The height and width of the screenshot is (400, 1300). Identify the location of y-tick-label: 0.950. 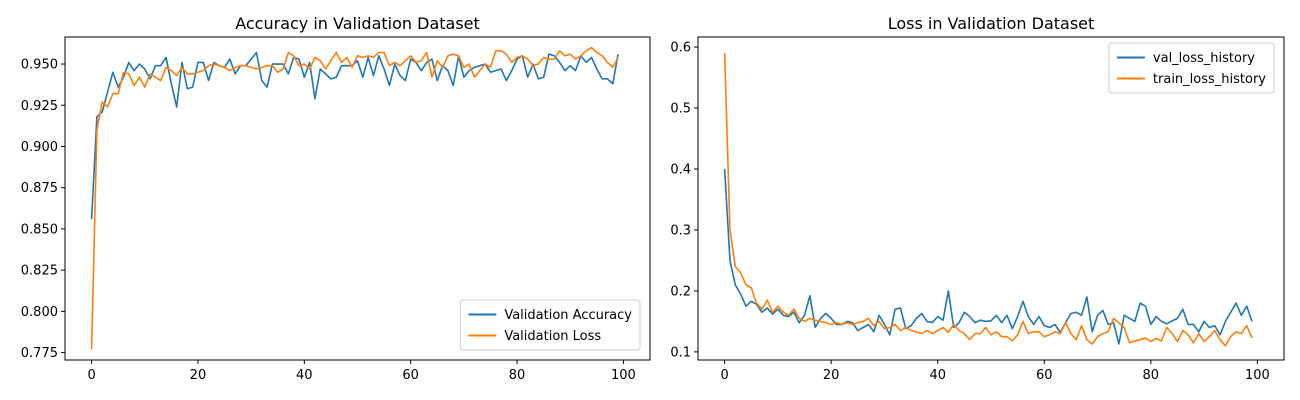
(39, 65).